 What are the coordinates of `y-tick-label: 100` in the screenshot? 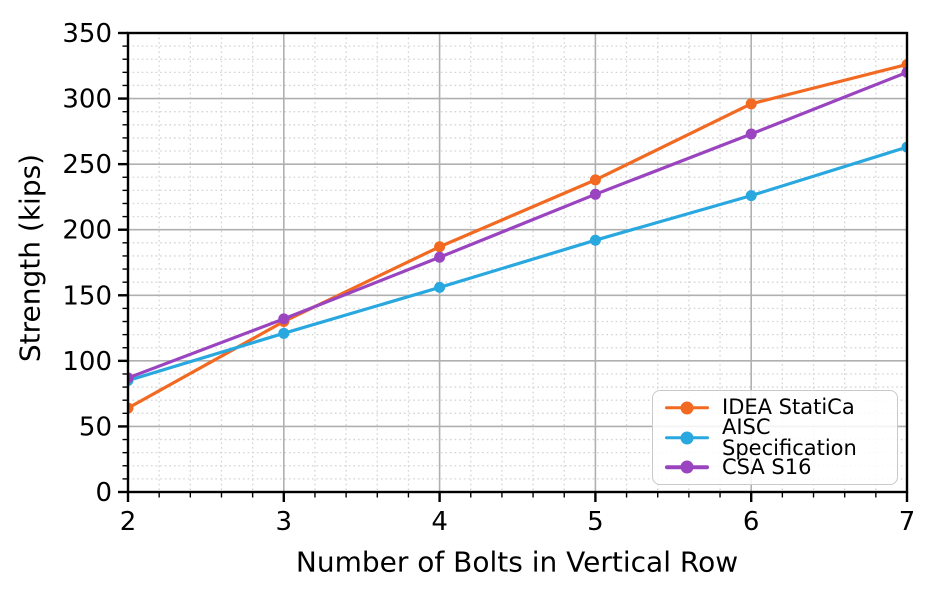 It's located at (87, 362).